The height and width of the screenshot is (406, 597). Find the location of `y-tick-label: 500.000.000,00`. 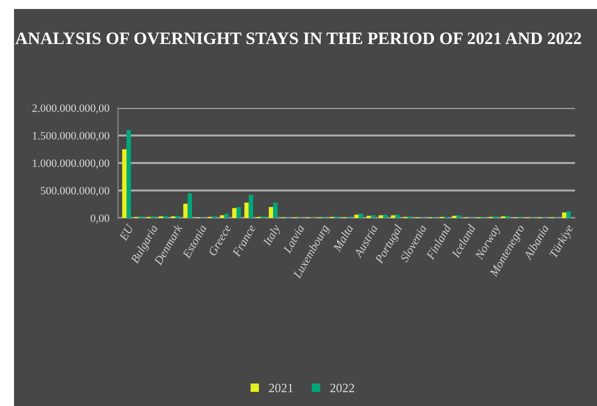

y-tick-label: 500.000.000,00 is located at coordinates (75, 191).